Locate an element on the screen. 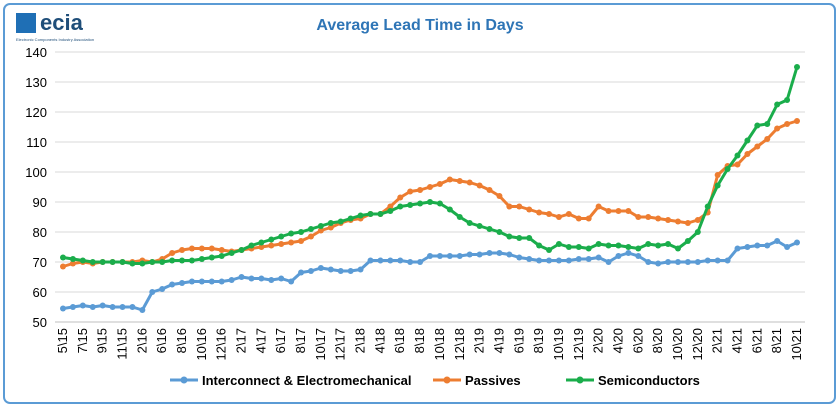  y-tick-label: 80 is located at coordinates (40, 232).